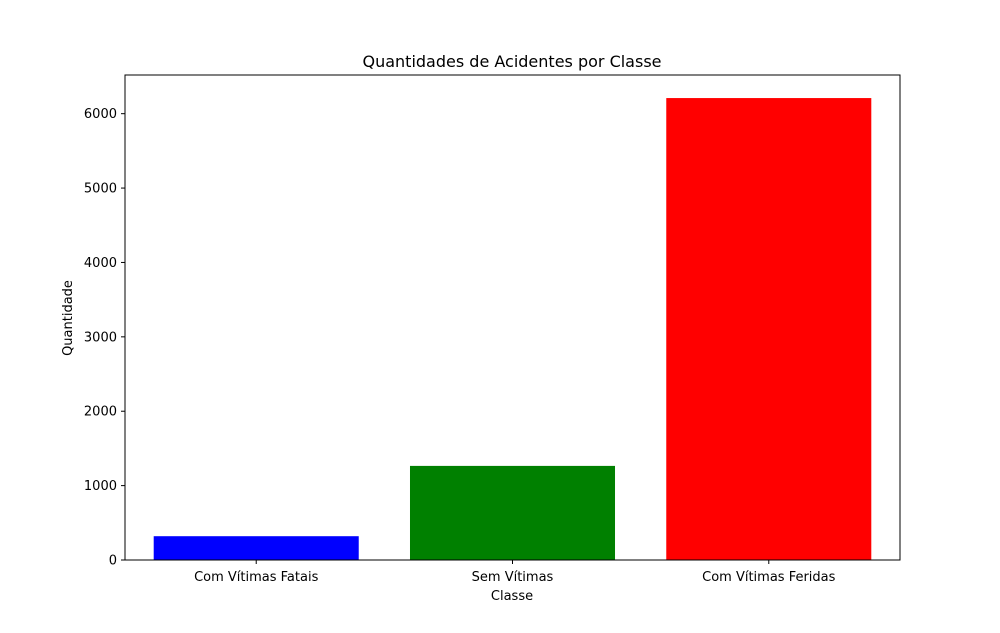 The width and height of the screenshot is (1000, 633). I want to click on x-tick-label: Com Vítimas Fatais, so click(256, 577).